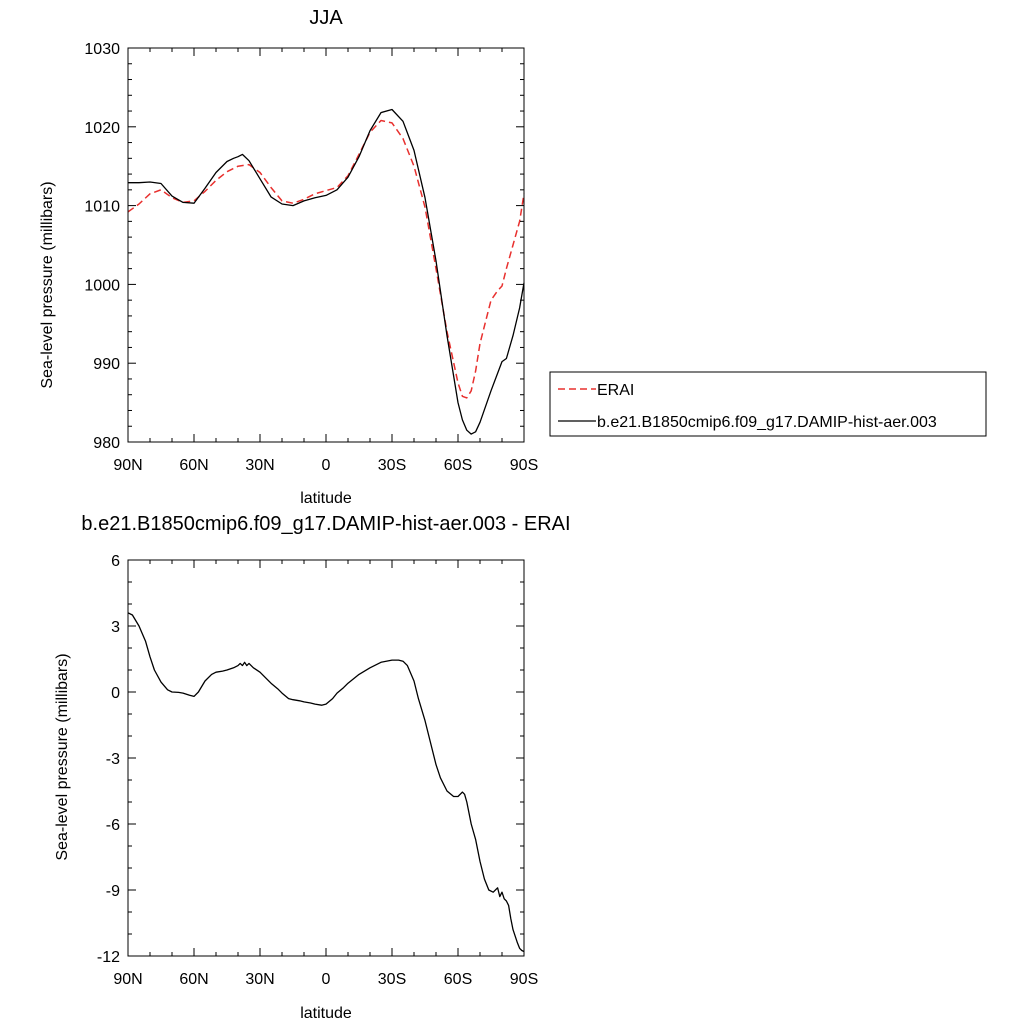 This screenshot has height=1024, width=1024. What do you see at coordinates (115, 561) in the screenshot?
I see `y-tick-label: 6` at bounding box center [115, 561].